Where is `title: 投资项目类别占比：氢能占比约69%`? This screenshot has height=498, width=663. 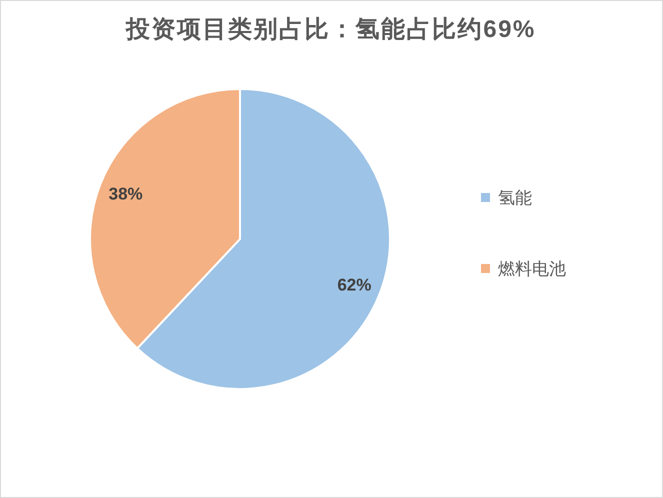 title: 投资项目类别占比：氢能占比约69% is located at coordinates (331, 29).